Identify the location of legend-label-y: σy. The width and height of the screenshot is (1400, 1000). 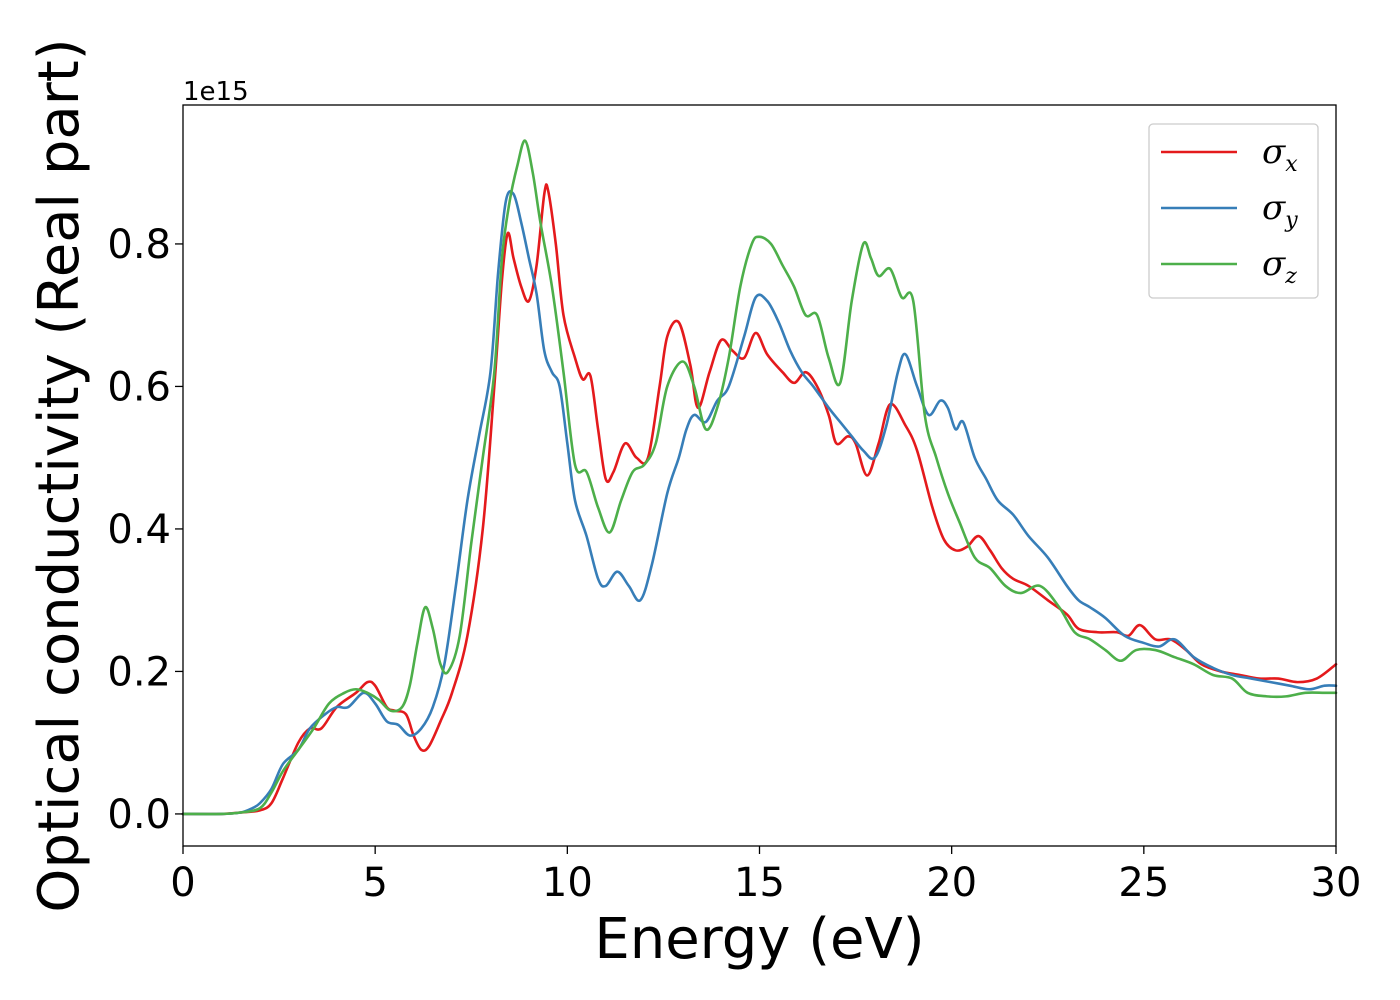
(1280, 210).